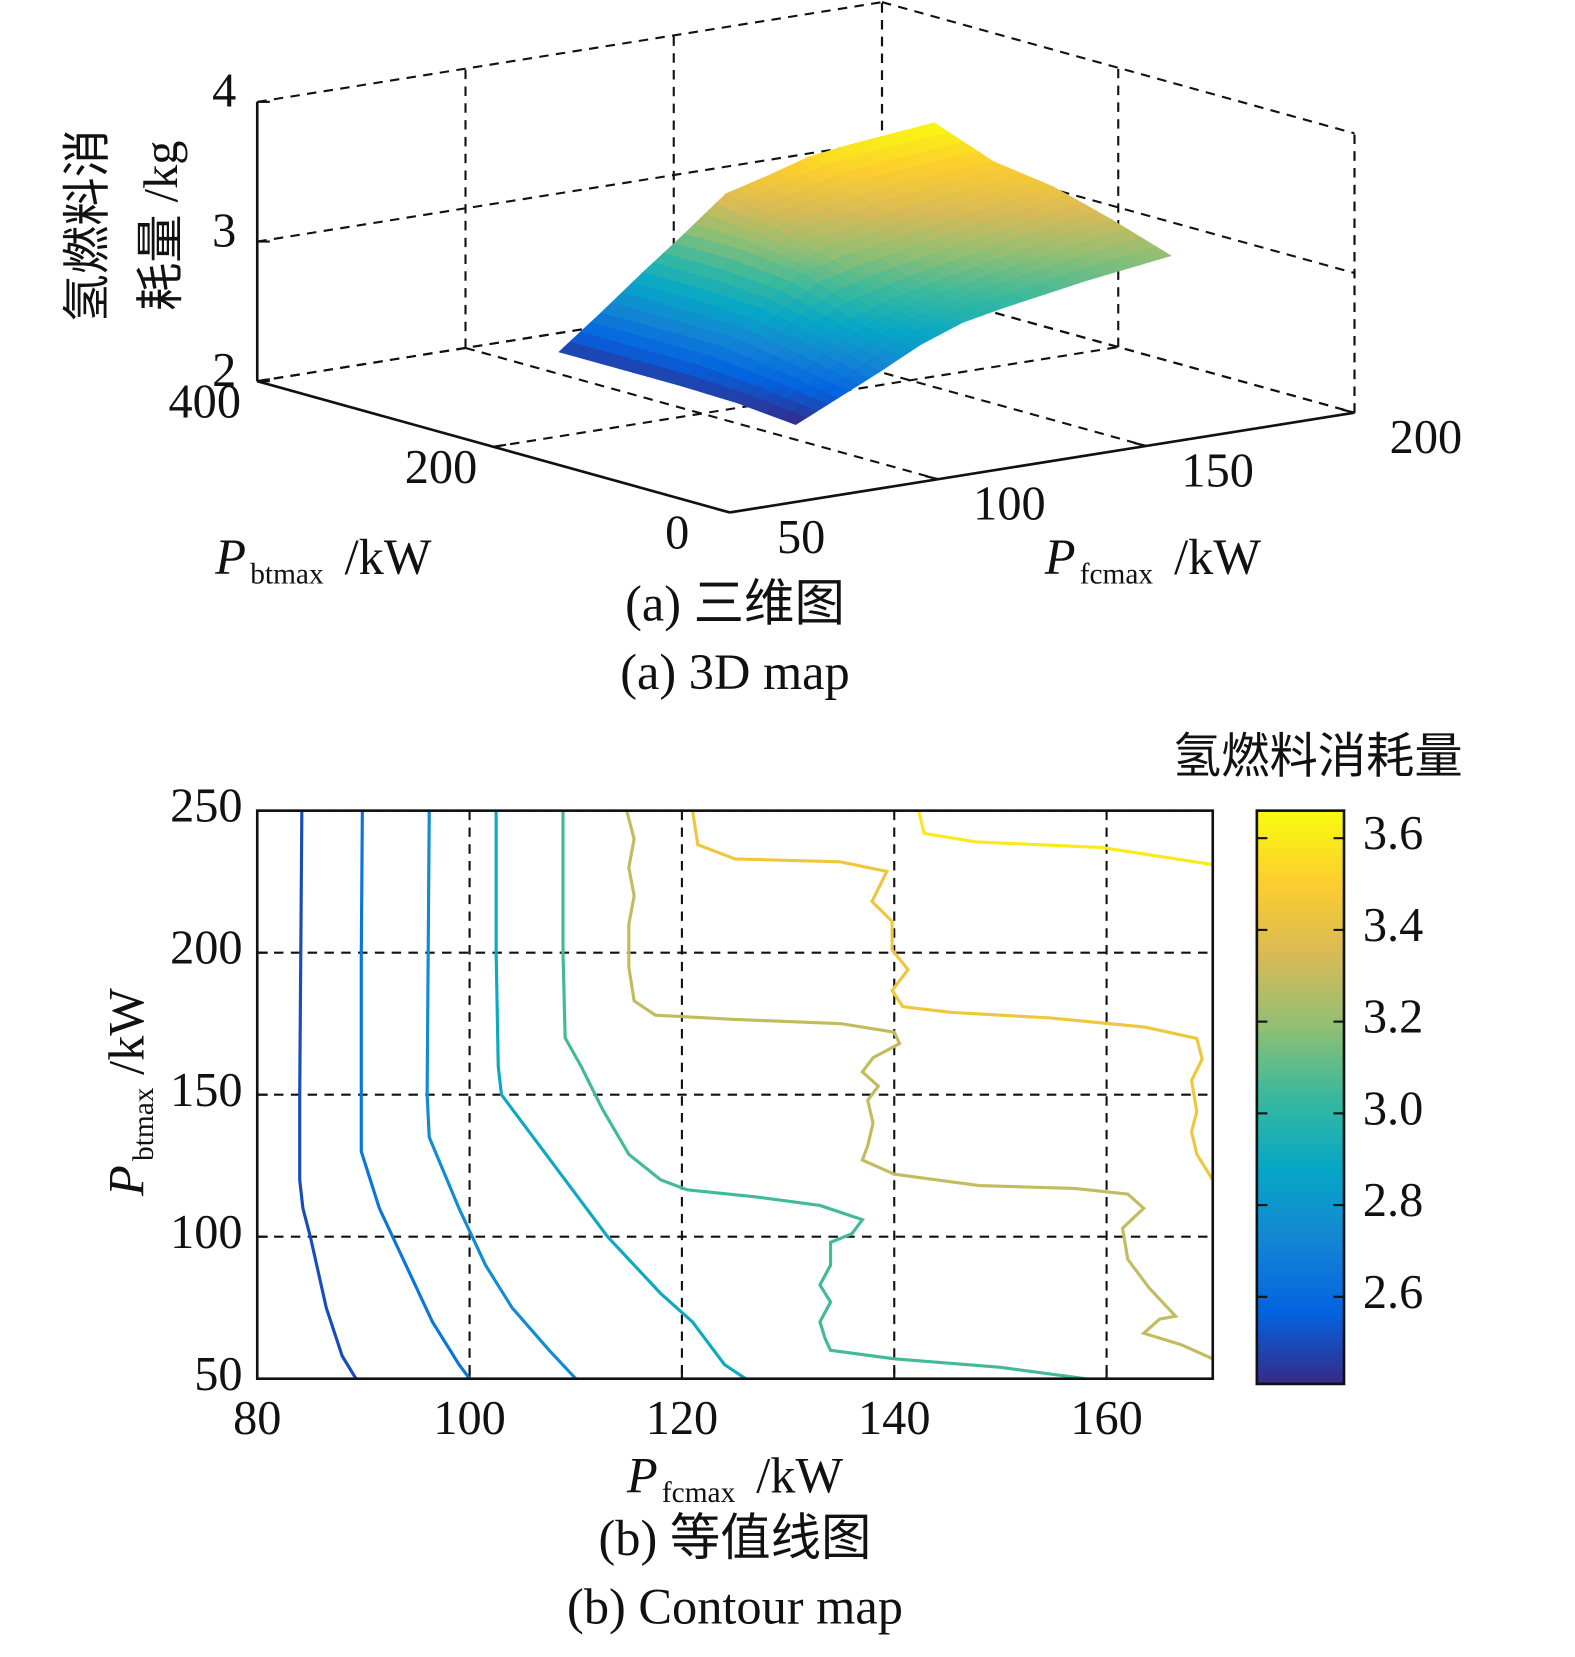 The image size is (1575, 1657). I want to click on y-tick-label: 400, so click(205, 401).